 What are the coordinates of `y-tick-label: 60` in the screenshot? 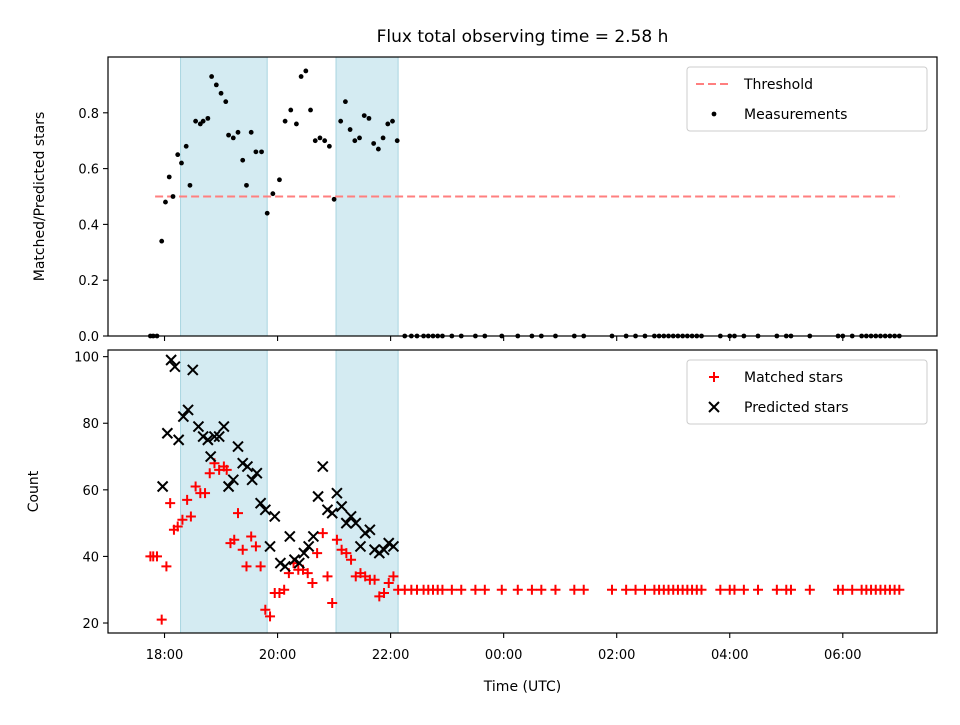 It's located at (90, 491).